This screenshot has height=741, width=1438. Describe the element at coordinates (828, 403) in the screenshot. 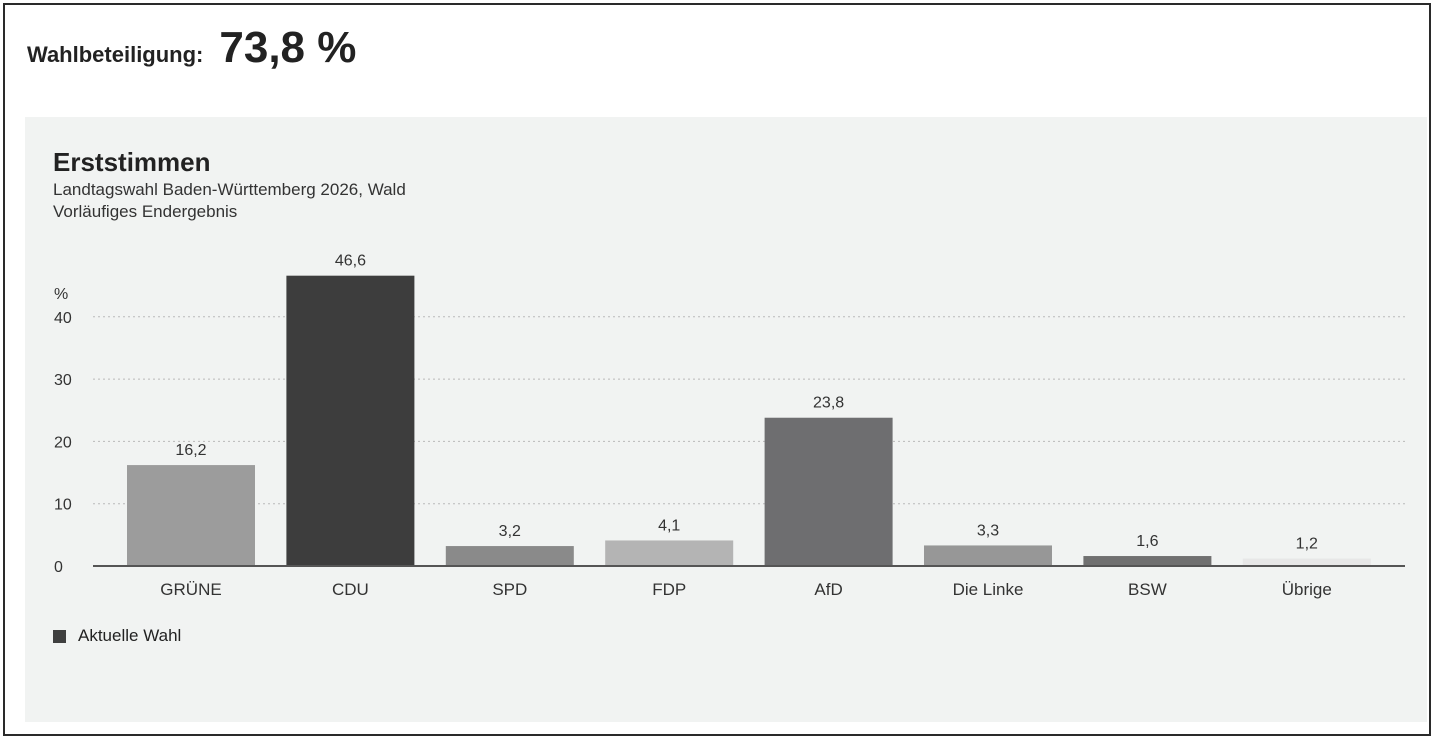

I see `value-label-5: 23,8` at that location.